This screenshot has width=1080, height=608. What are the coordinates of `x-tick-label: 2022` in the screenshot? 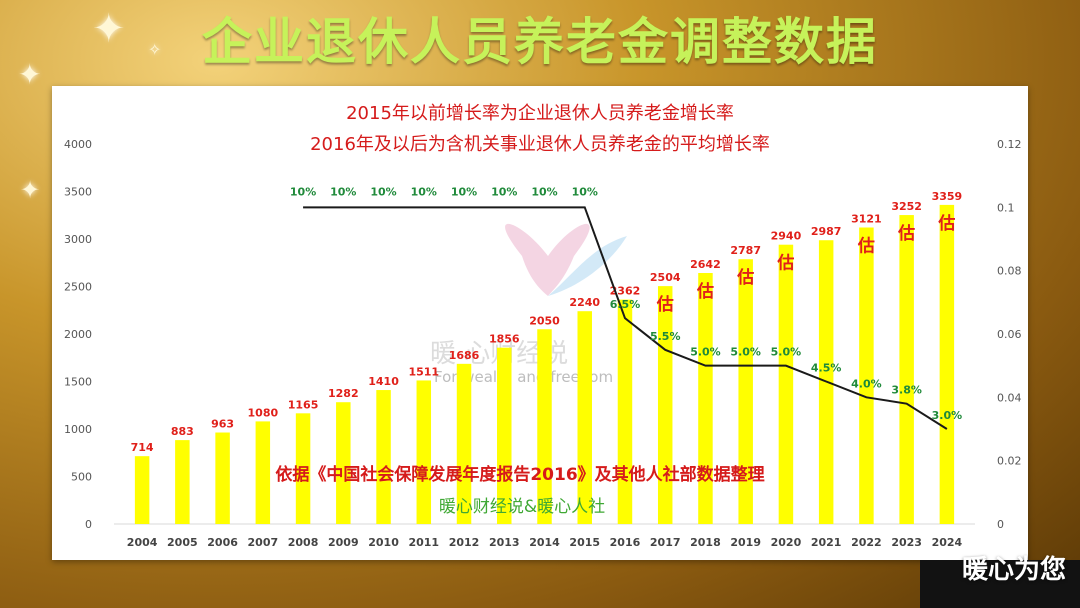 It's located at (866, 542).